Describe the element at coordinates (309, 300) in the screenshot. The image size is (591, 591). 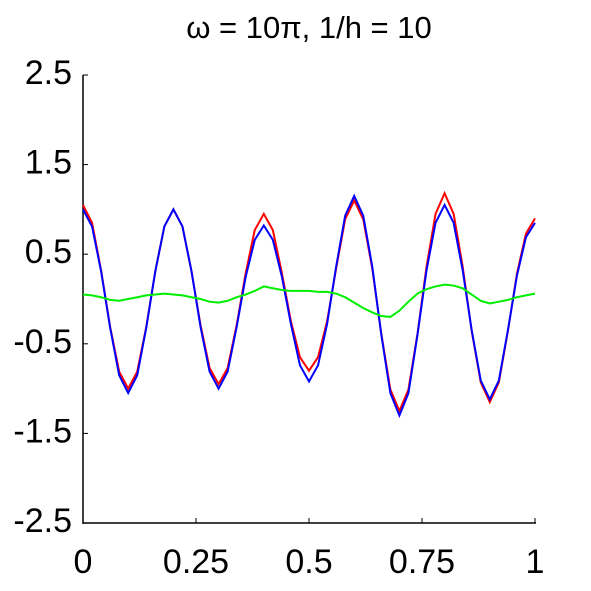
I see `series-line` at that location.